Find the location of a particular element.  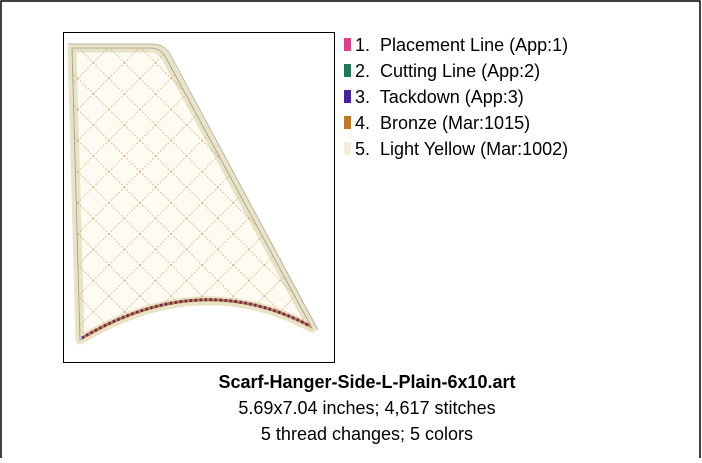

thread-label: 4. Bronze (Mar:1015) is located at coordinates (442, 123).